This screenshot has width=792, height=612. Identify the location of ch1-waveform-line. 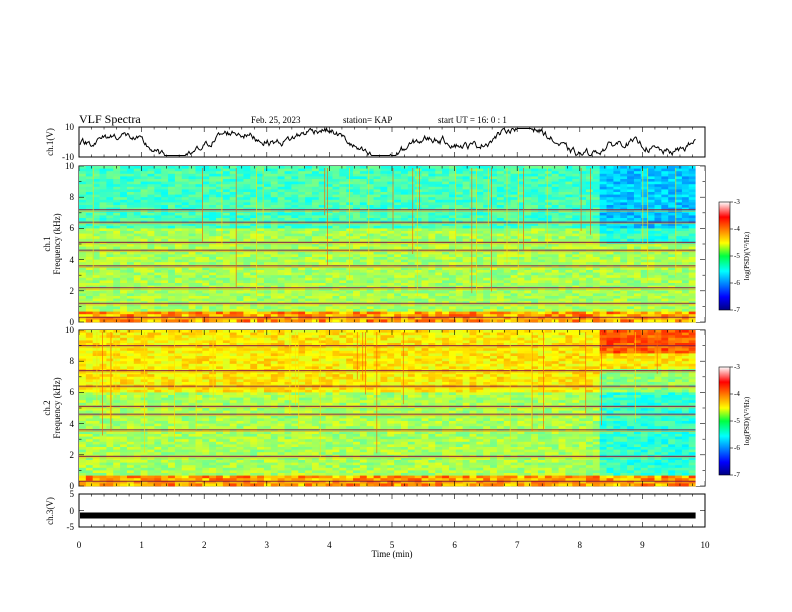
(387, 141).